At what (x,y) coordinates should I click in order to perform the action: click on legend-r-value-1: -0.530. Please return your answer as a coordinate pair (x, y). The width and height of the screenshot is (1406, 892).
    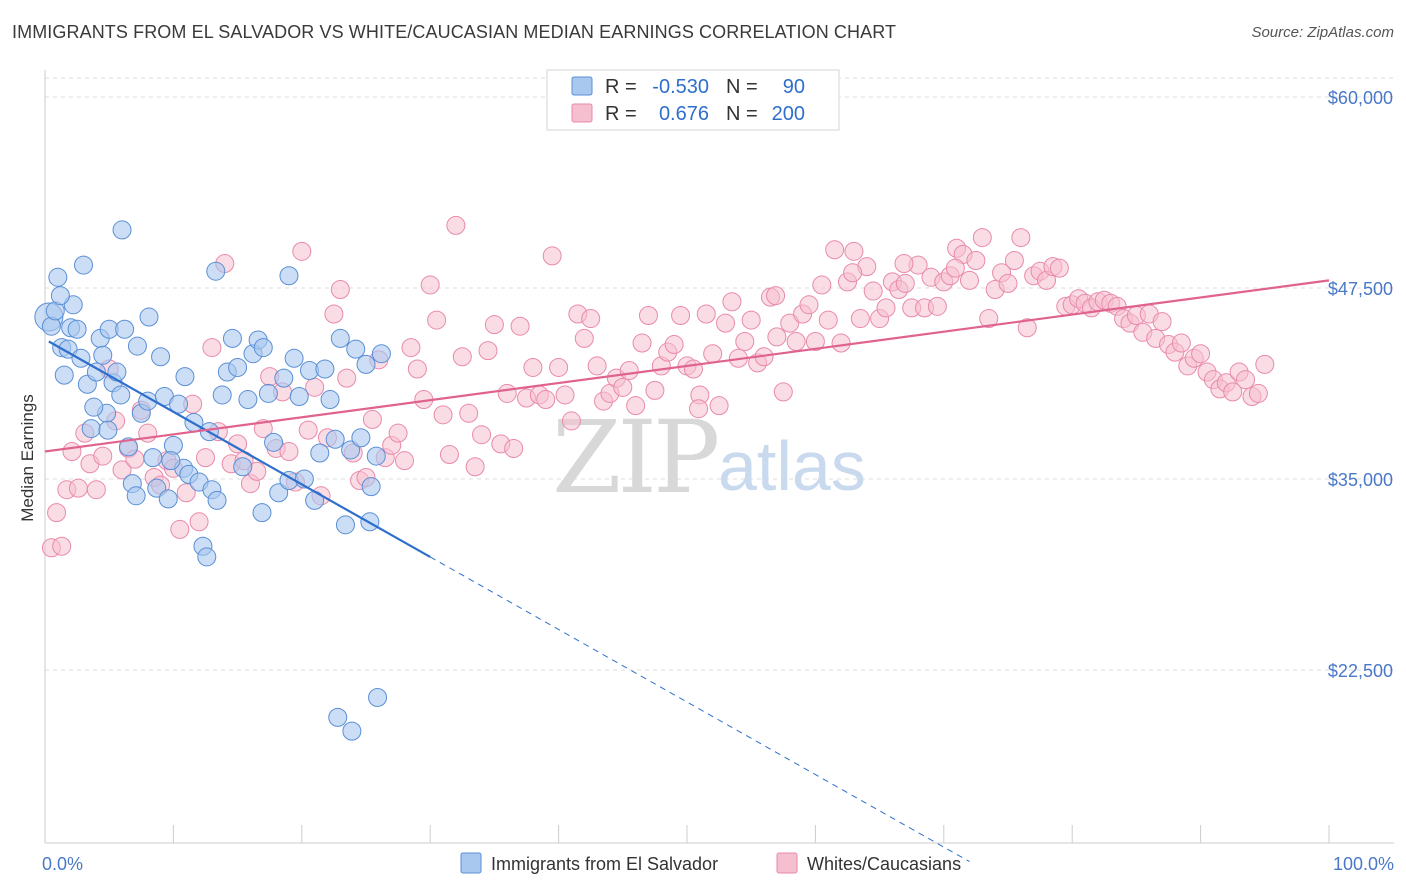
    Looking at the image, I should click on (680, 87).